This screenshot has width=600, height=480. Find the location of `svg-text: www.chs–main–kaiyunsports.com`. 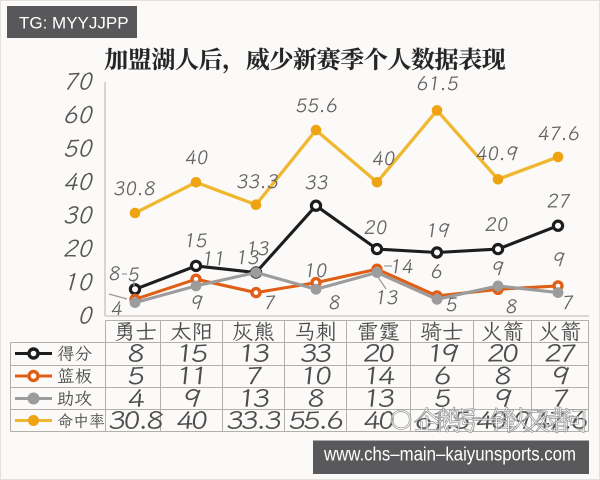

svg-text: www.chs–main–kaiyunsports.com is located at coordinates (449, 455).